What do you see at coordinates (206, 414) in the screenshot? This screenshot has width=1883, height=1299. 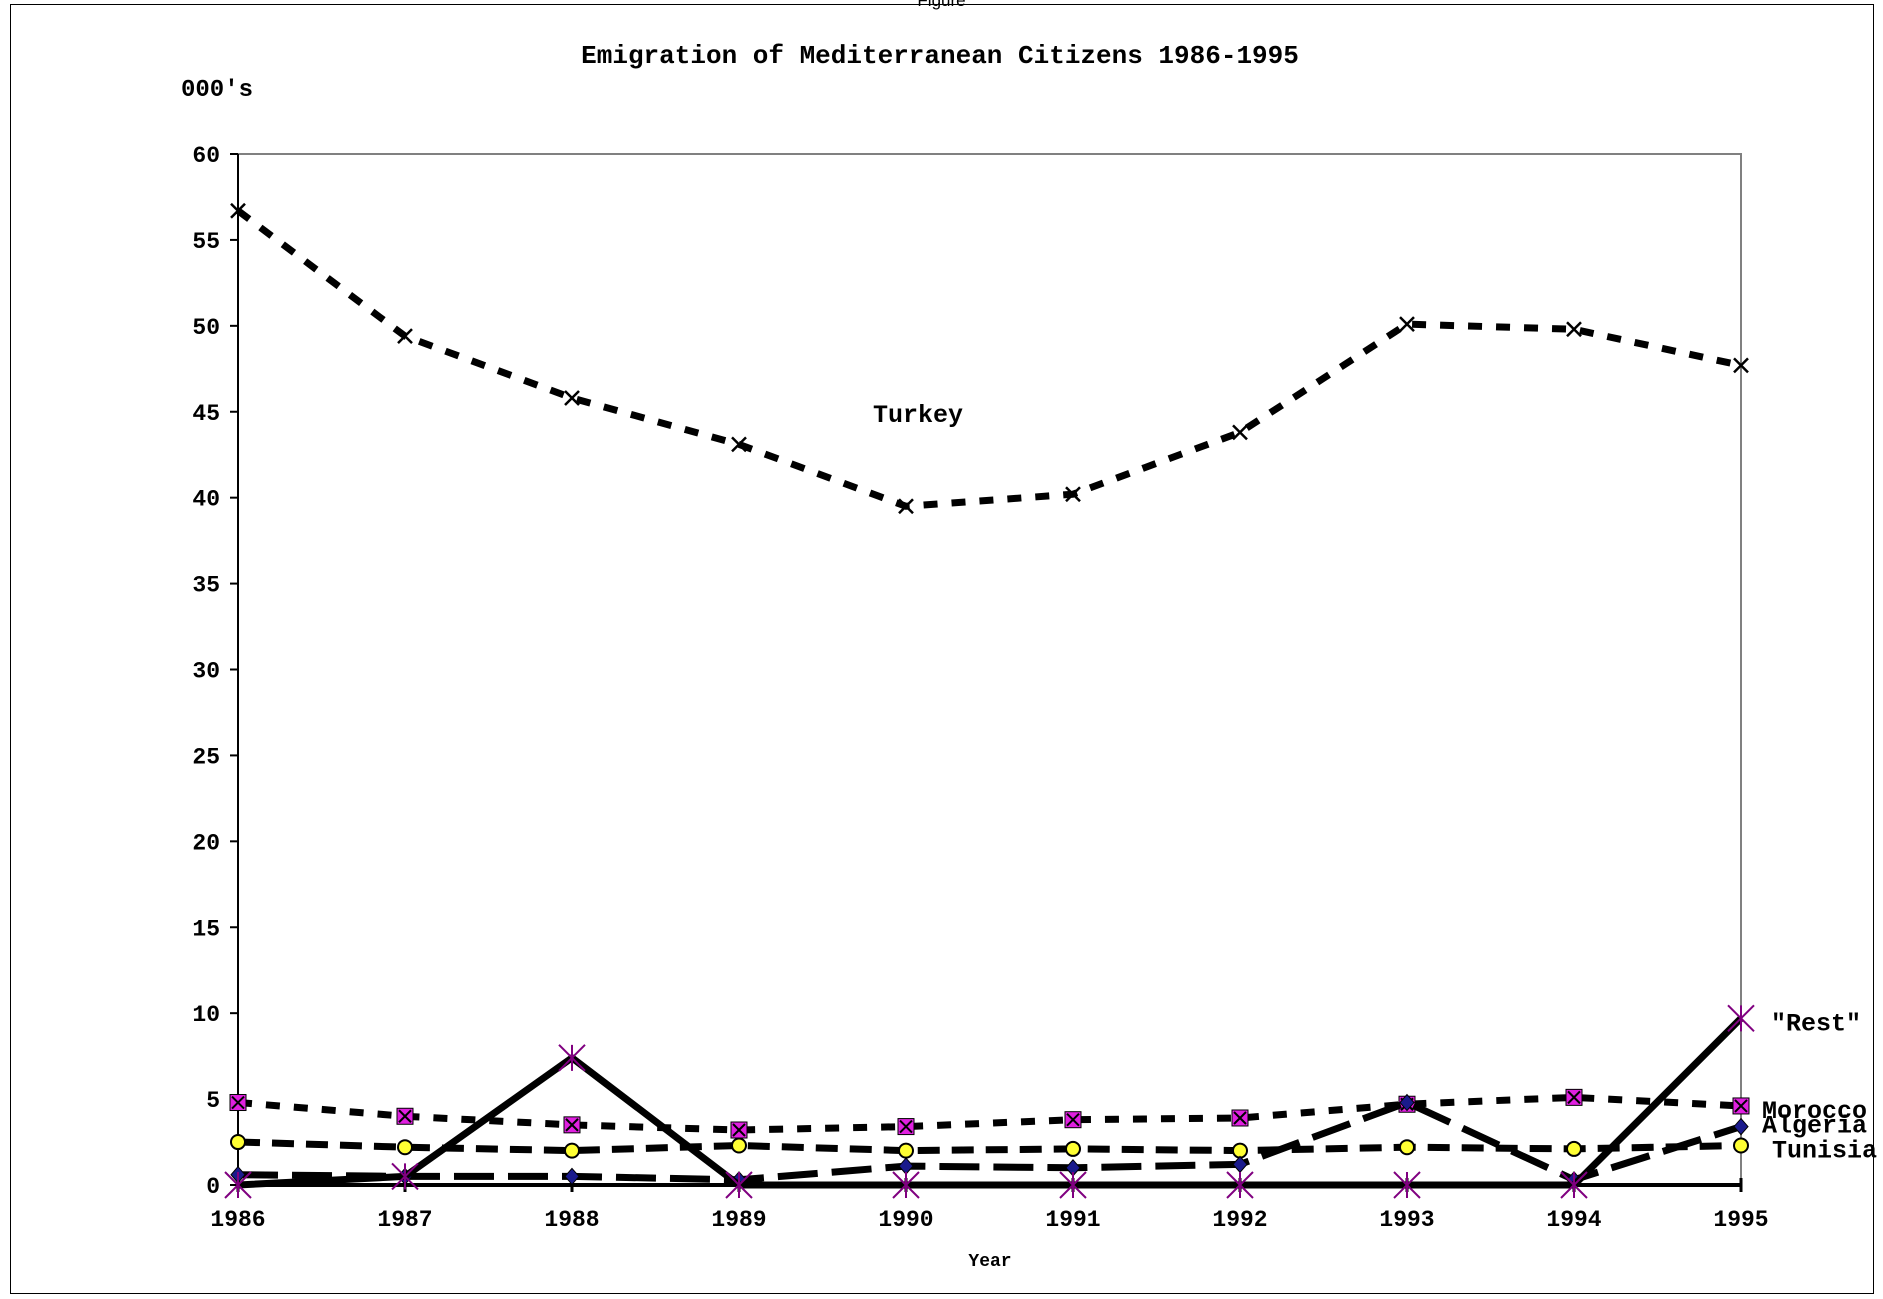 I see `y-tick-label: 45` at bounding box center [206, 414].